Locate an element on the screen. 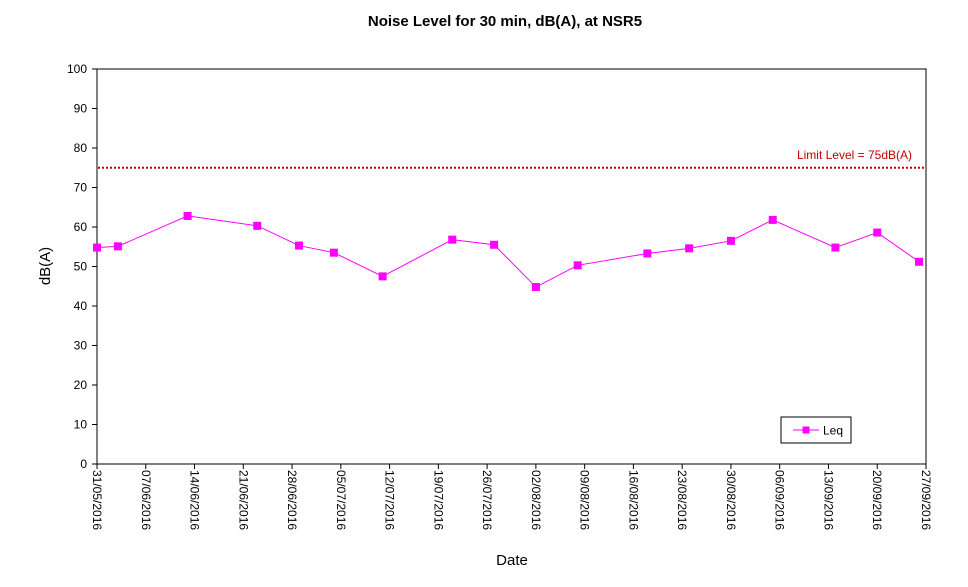 Image resolution: width=968 pixels, height=587 pixels. y-tick-label: 30 is located at coordinates (81, 346).